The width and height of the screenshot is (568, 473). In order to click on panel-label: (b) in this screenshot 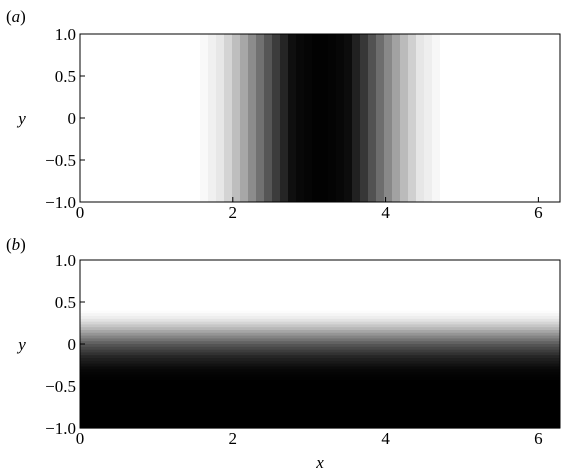, I will do `click(16, 244)`.